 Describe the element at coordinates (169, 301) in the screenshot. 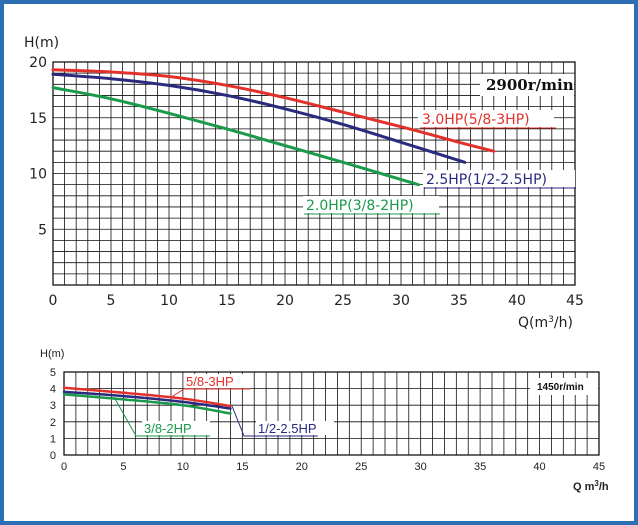

I see `top-x-tick-label: 10` at that location.